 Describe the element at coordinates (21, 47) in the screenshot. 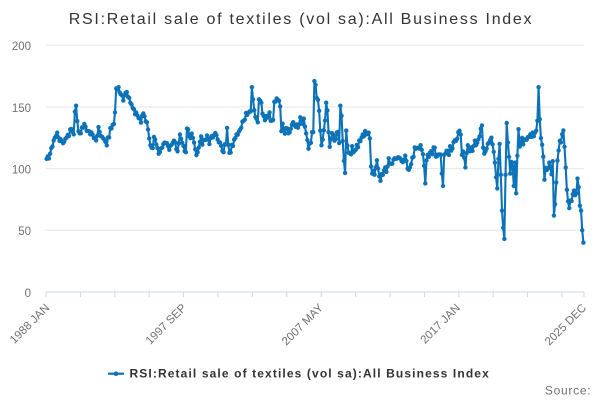

I see `svg-text: 200` at that location.